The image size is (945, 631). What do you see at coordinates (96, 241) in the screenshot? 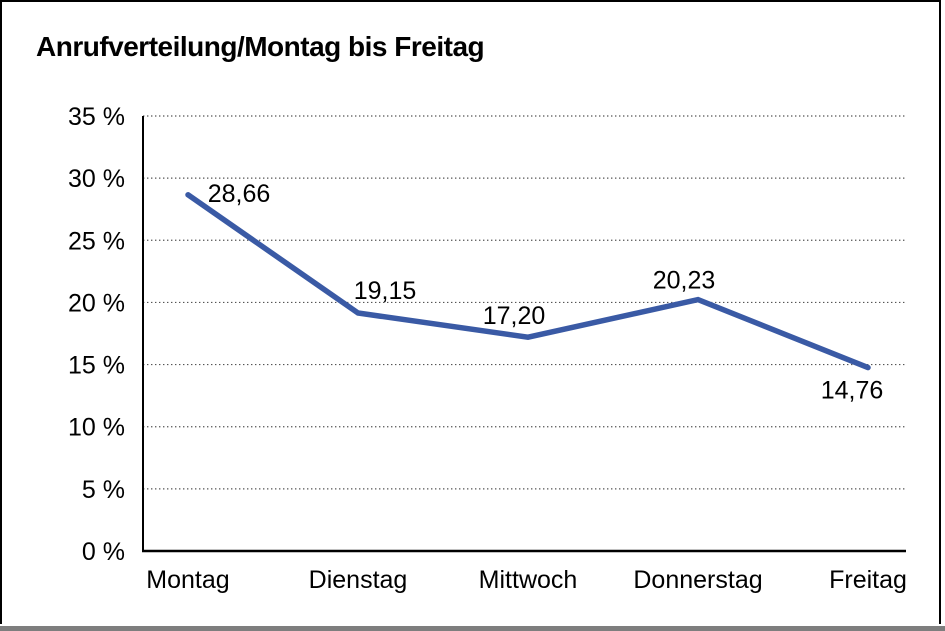
I see `y-tick-label: 25 %` at bounding box center [96, 241].